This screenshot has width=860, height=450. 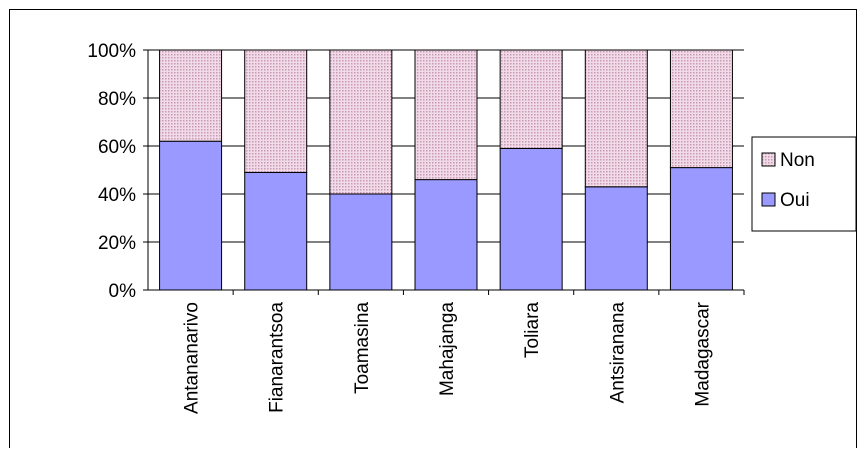 I want to click on x-category-label: Antananarivo, so click(x=192, y=358).